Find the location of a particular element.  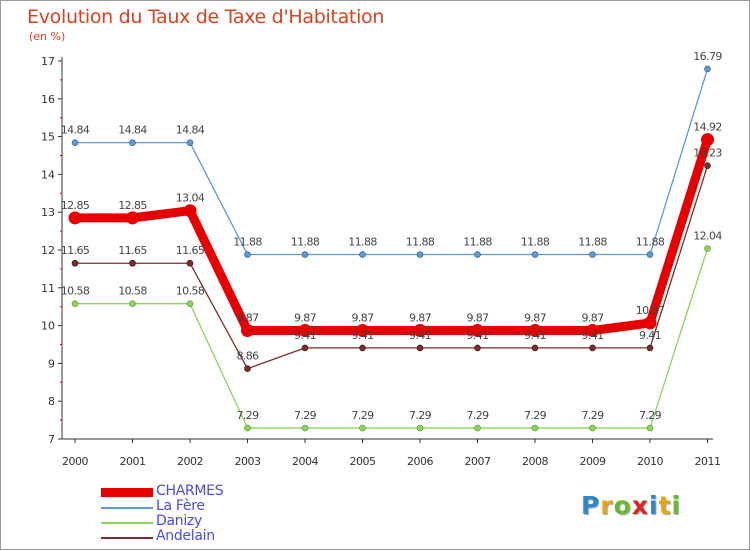

legend-label-la-f-re: La Fère is located at coordinates (180, 506).